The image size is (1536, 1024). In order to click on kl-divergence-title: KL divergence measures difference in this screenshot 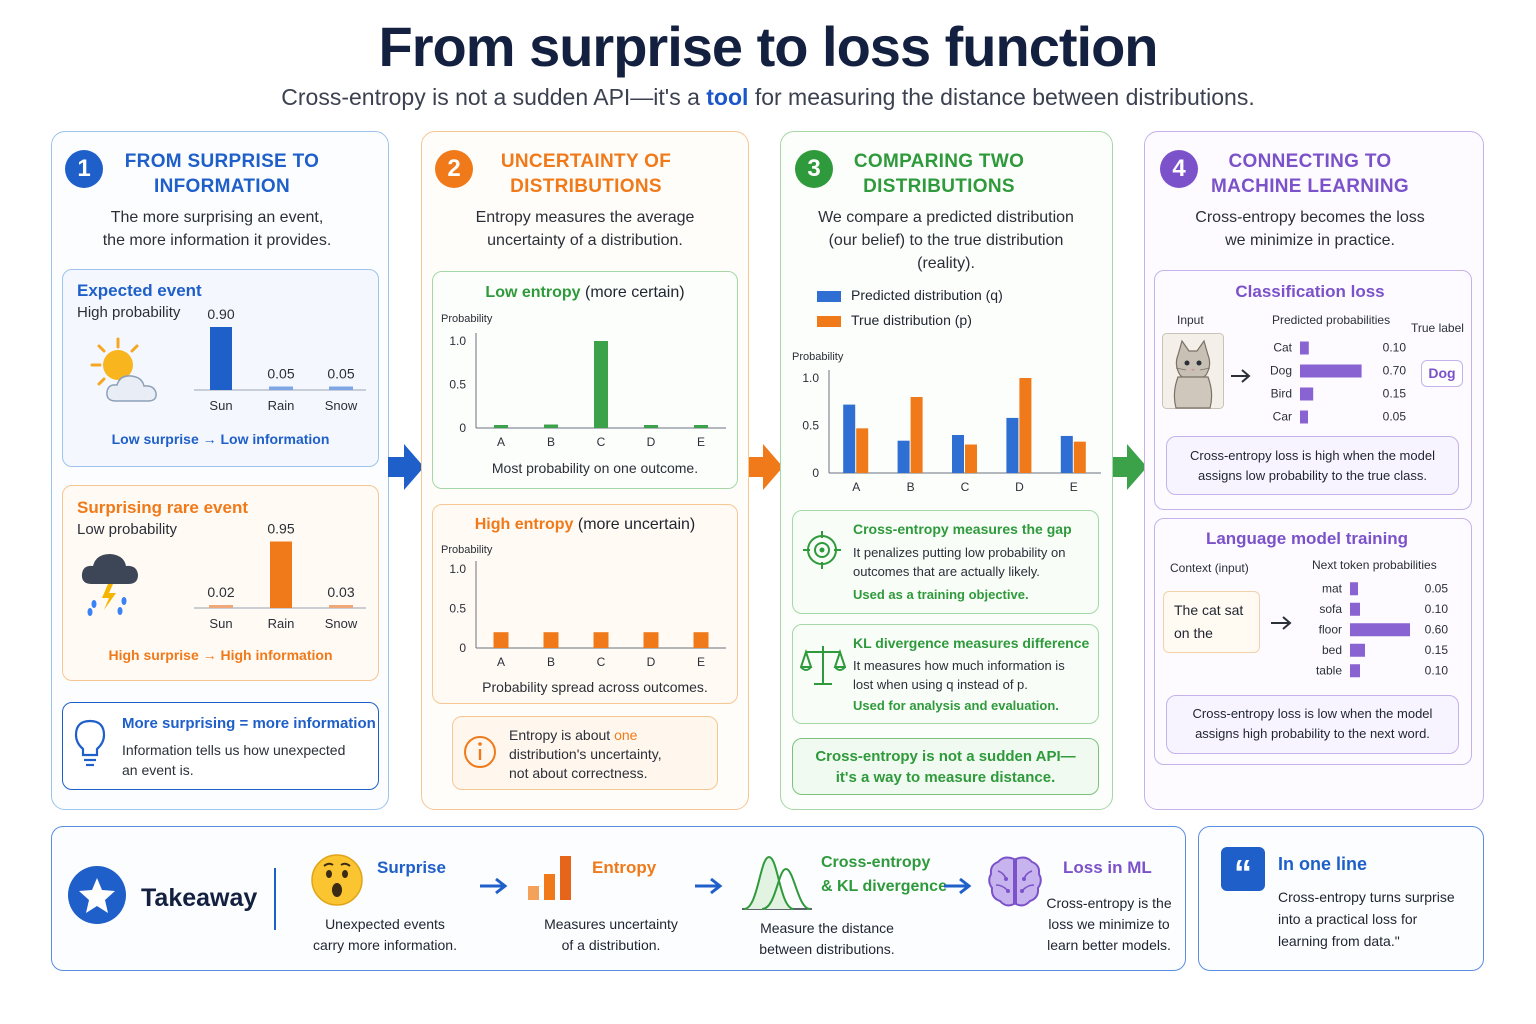, I will do `click(971, 643)`.